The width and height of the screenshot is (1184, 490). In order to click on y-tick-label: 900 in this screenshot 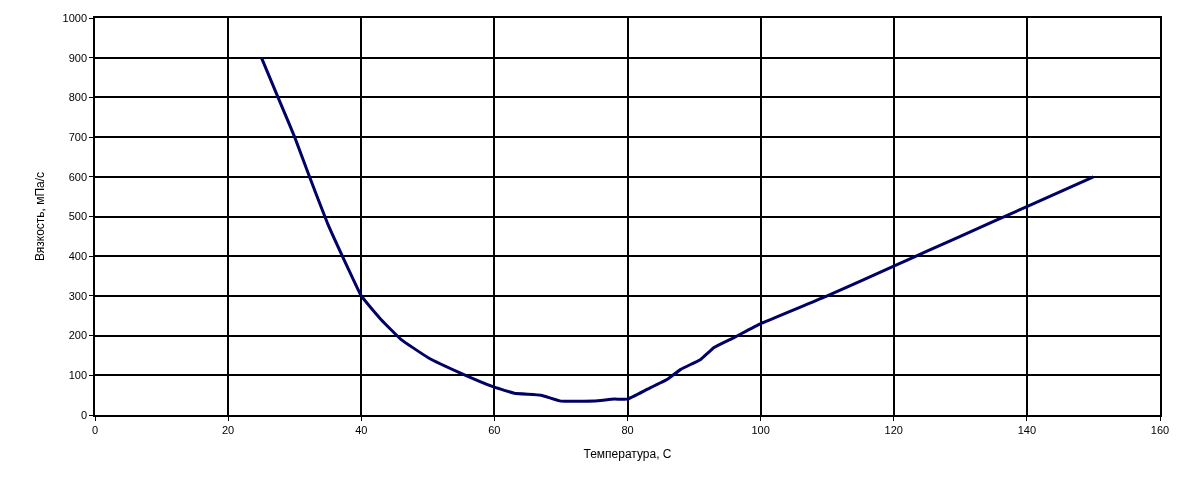, I will do `click(78, 57)`.